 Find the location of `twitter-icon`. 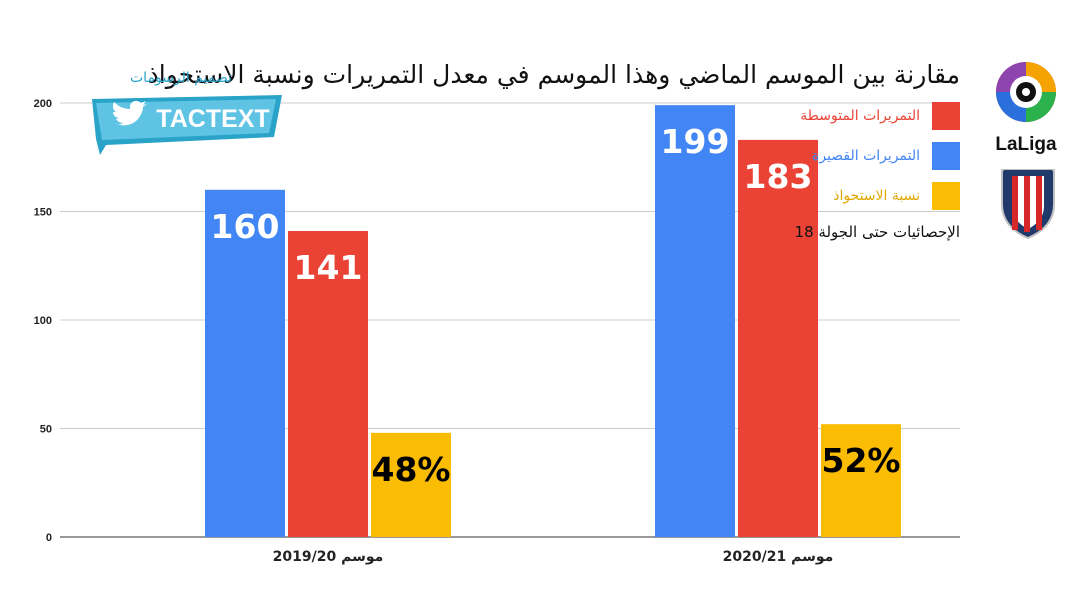

twitter-icon is located at coordinates (129, 113).